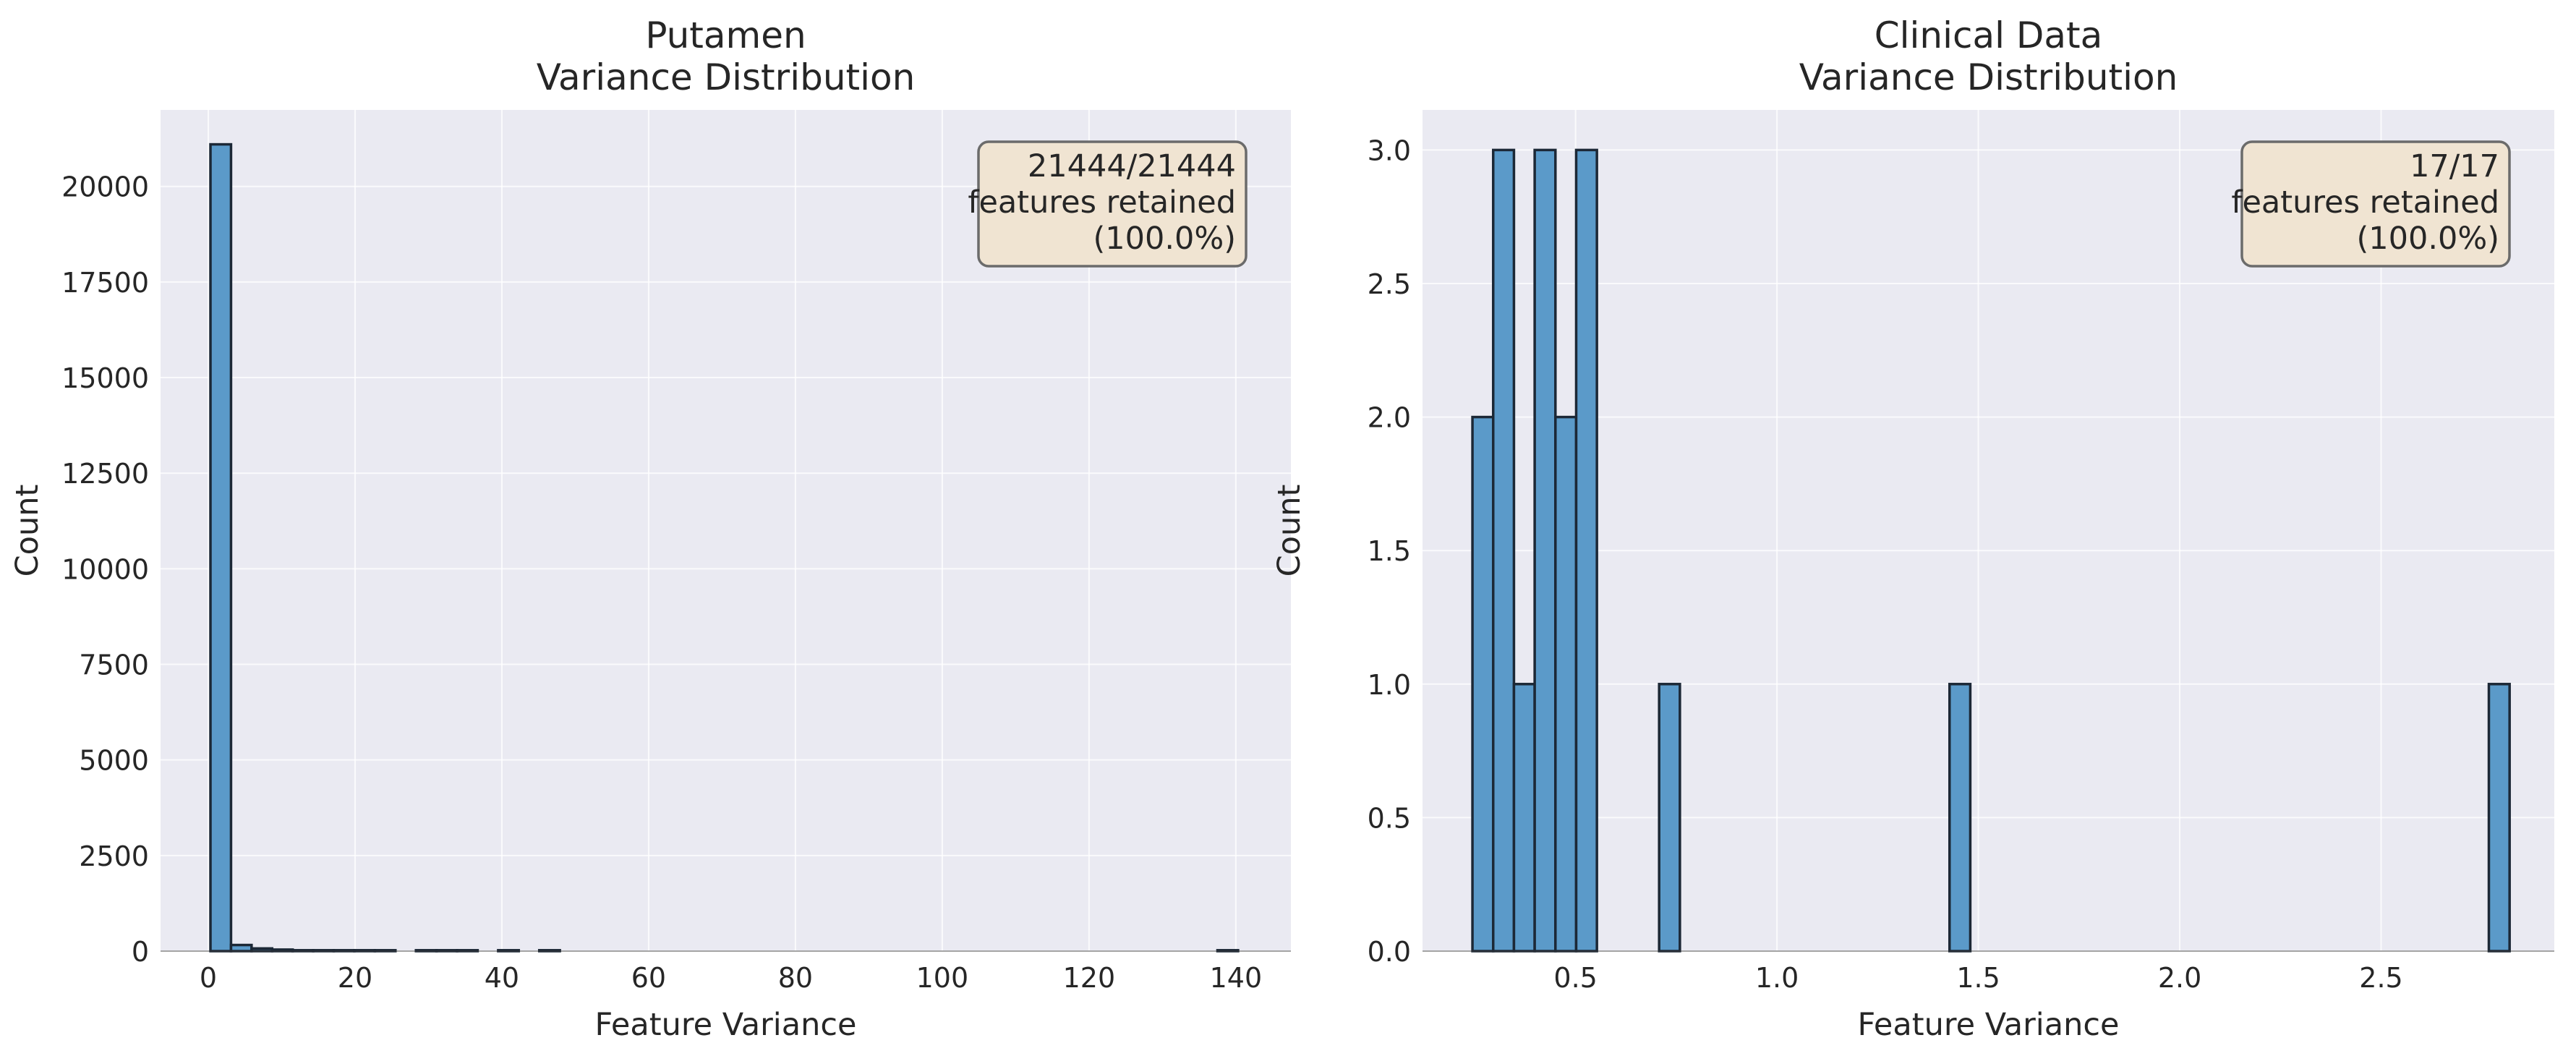 Image resolution: width=2576 pixels, height=1056 pixels. I want to click on y-tick-label: 0.0, so click(1389, 952).